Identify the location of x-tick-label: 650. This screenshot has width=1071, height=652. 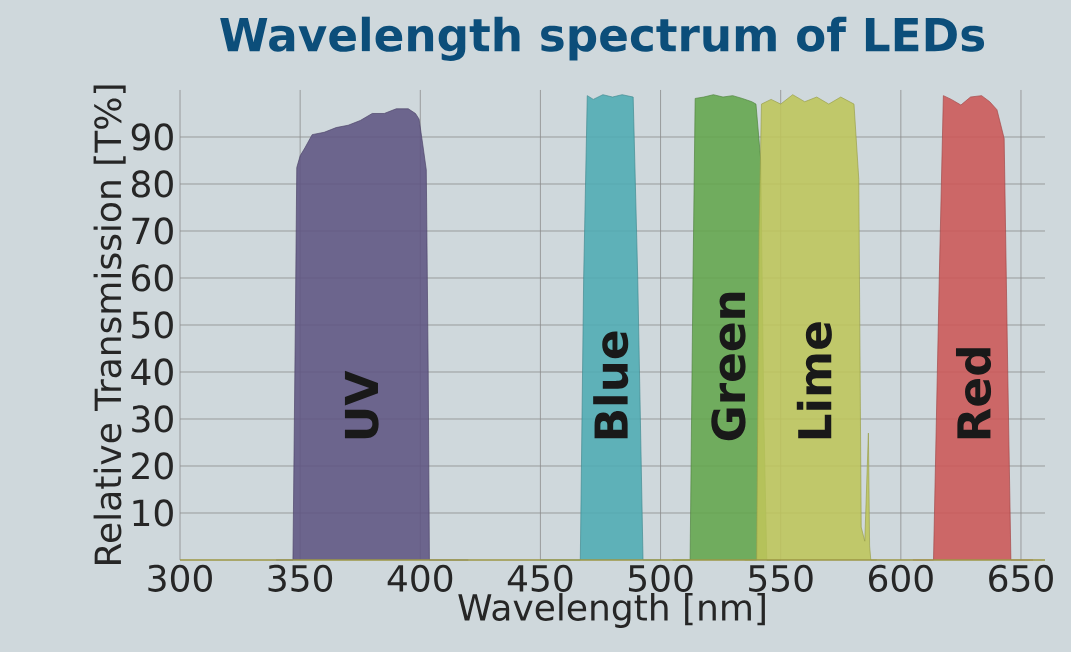
(1021, 578).